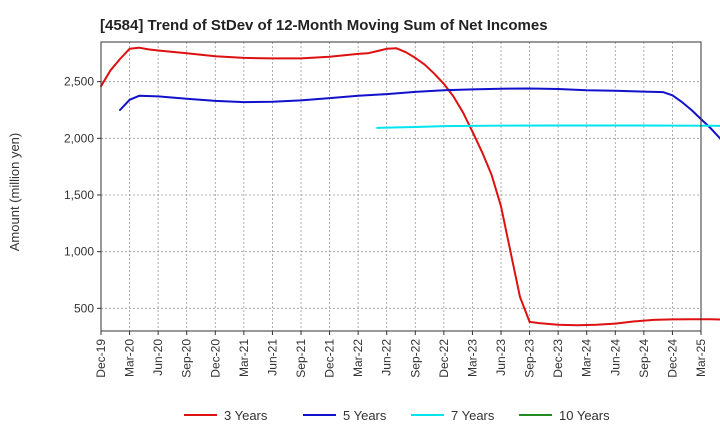 This screenshot has height=445, width=720. Describe the element at coordinates (187, 358) in the screenshot. I see `x-tick-label: Sep-20` at that location.